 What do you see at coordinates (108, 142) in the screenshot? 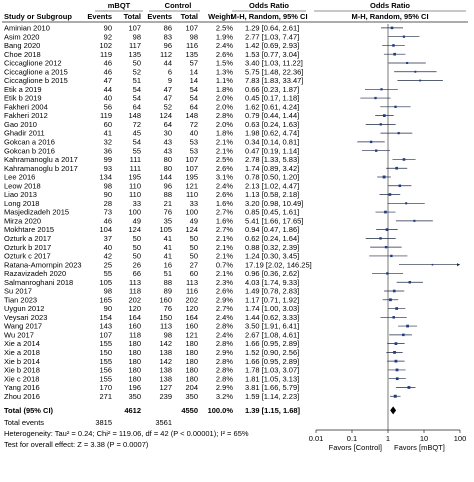
I see `events-exp: 32` at bounding box center [108, 142].